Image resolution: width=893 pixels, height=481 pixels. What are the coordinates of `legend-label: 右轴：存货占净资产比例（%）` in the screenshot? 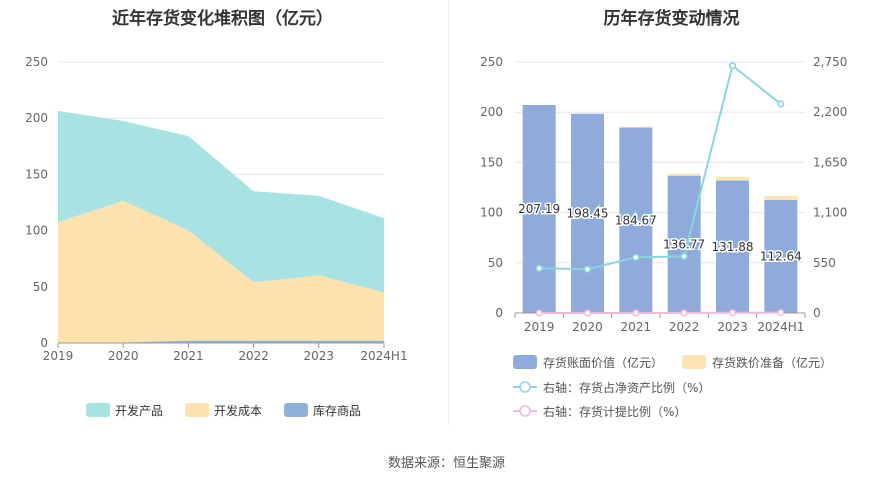 It's located at (626, 387).